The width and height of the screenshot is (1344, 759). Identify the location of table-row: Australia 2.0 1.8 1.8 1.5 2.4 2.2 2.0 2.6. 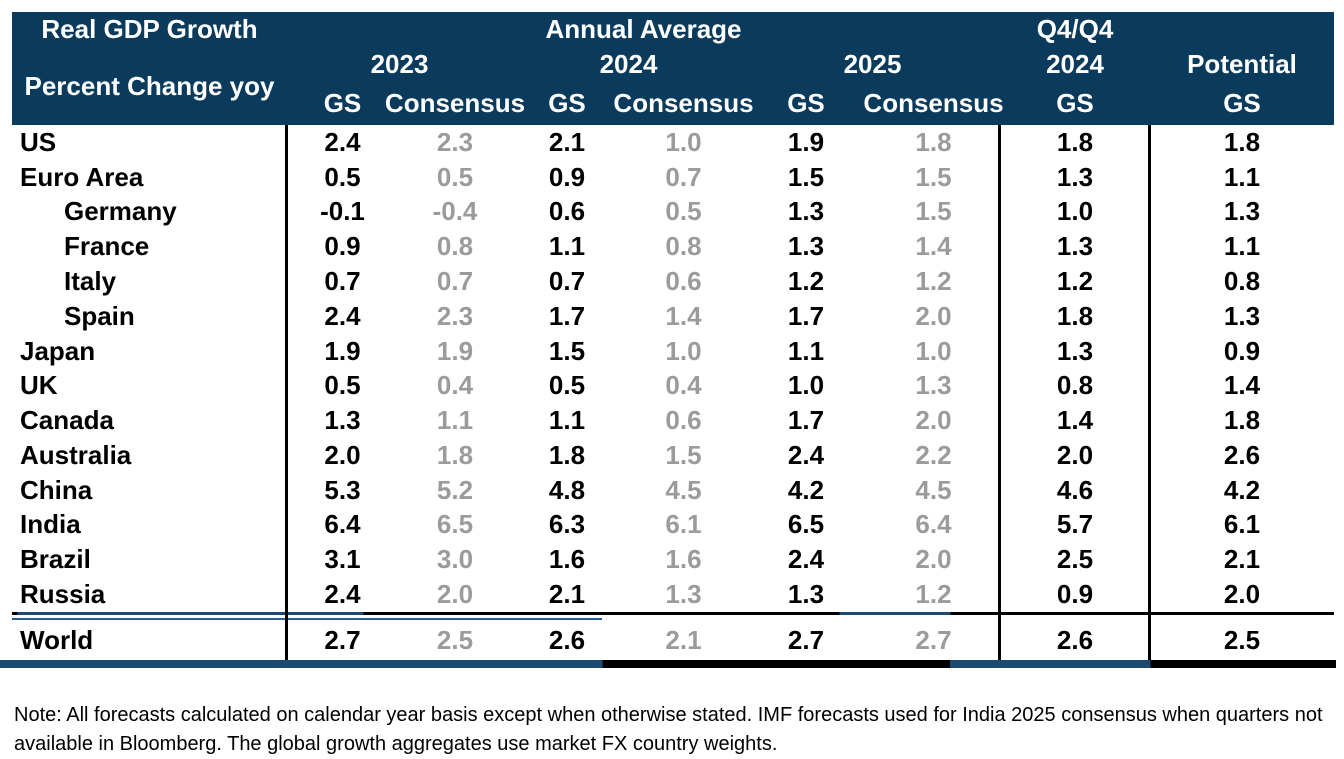
(673, 455).